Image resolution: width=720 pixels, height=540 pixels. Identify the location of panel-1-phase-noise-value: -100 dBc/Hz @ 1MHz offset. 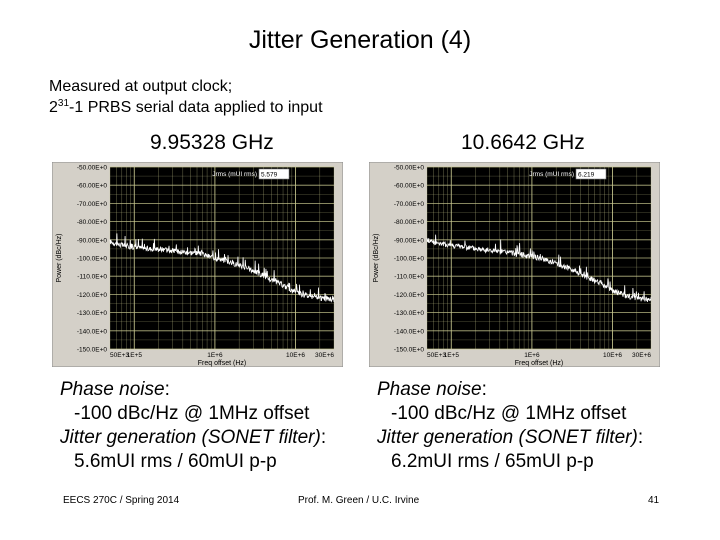
(192, 413).